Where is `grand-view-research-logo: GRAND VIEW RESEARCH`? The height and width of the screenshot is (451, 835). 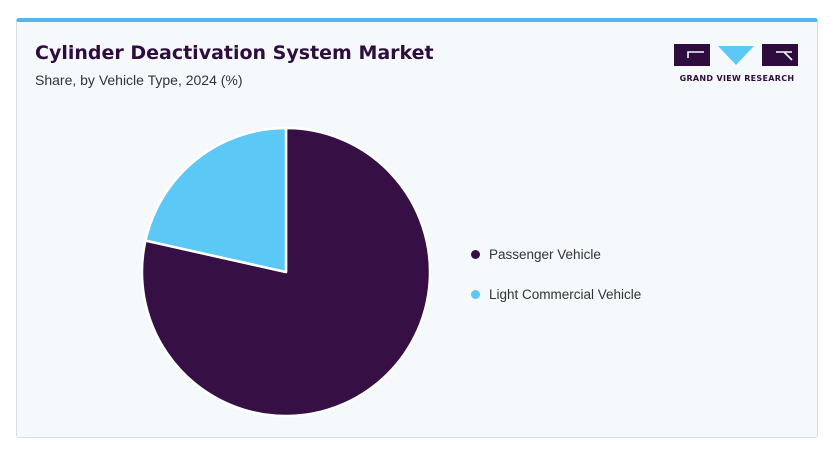
grand-view-research-logo: GRAND VIEW RESEARCH is located at coordinates (737, 66).